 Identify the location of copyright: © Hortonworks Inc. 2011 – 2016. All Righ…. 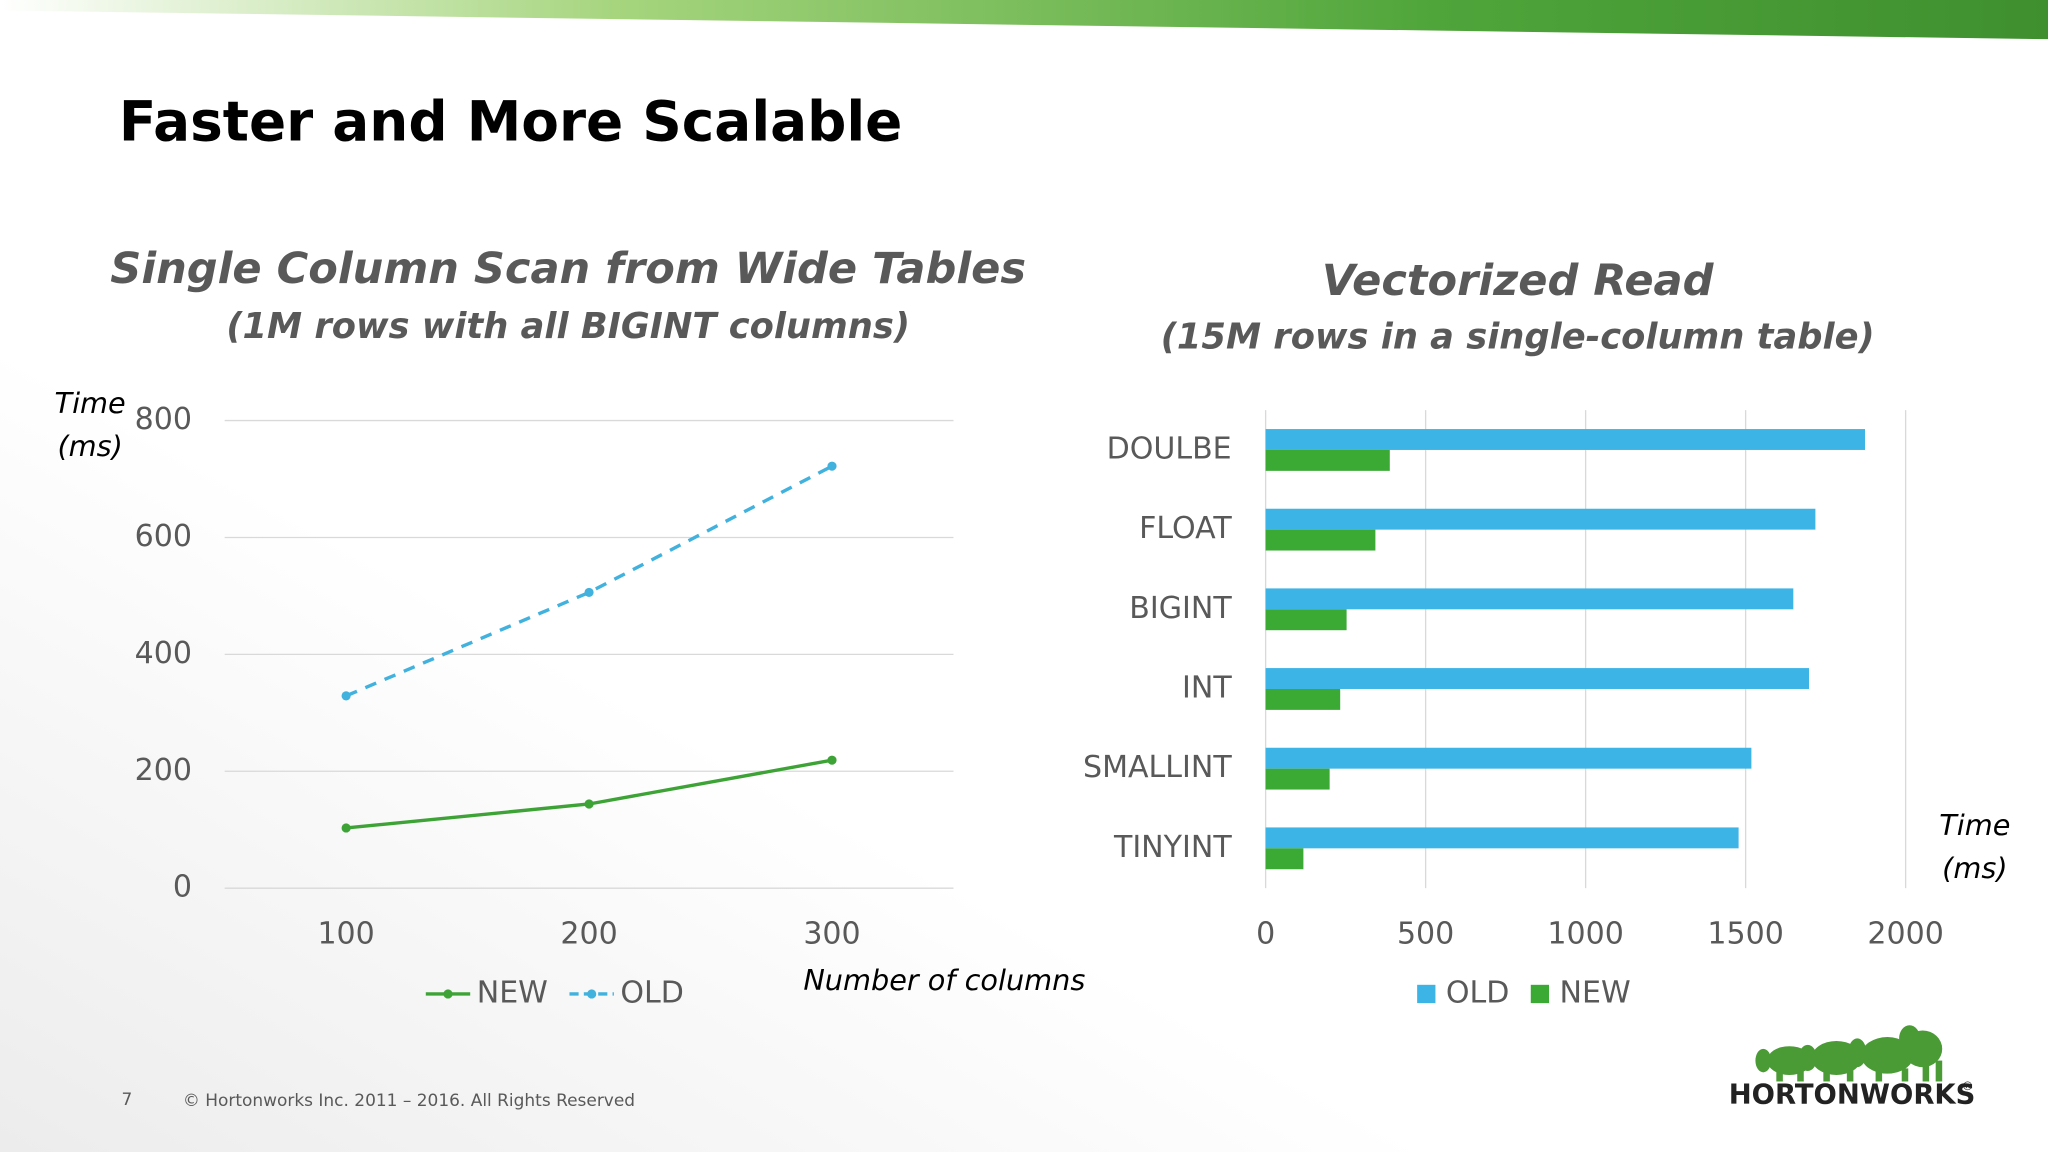
(409, 1101).